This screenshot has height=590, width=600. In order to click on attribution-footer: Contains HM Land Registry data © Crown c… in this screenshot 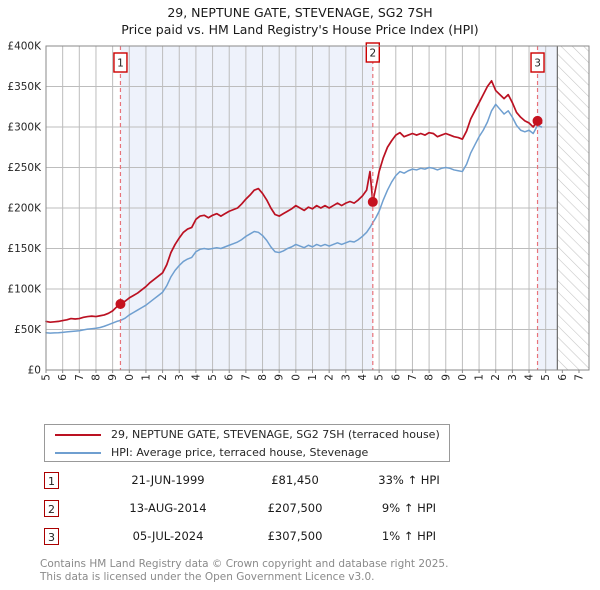, I will do `click(310, 570)`.